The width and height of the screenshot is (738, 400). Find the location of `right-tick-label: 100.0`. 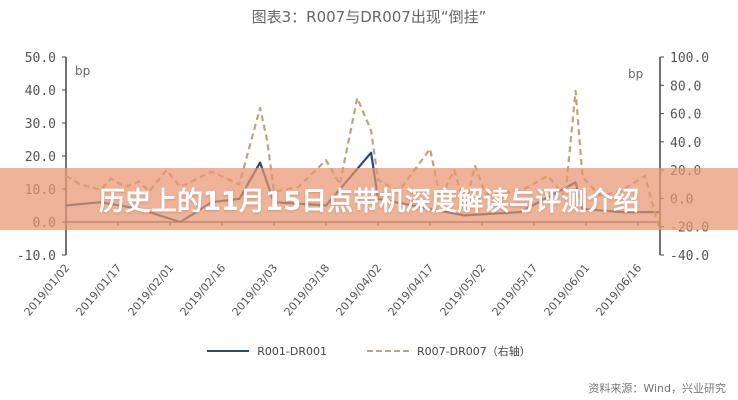

right-tick-label: 100.0 is located at coordinates (689, 58).